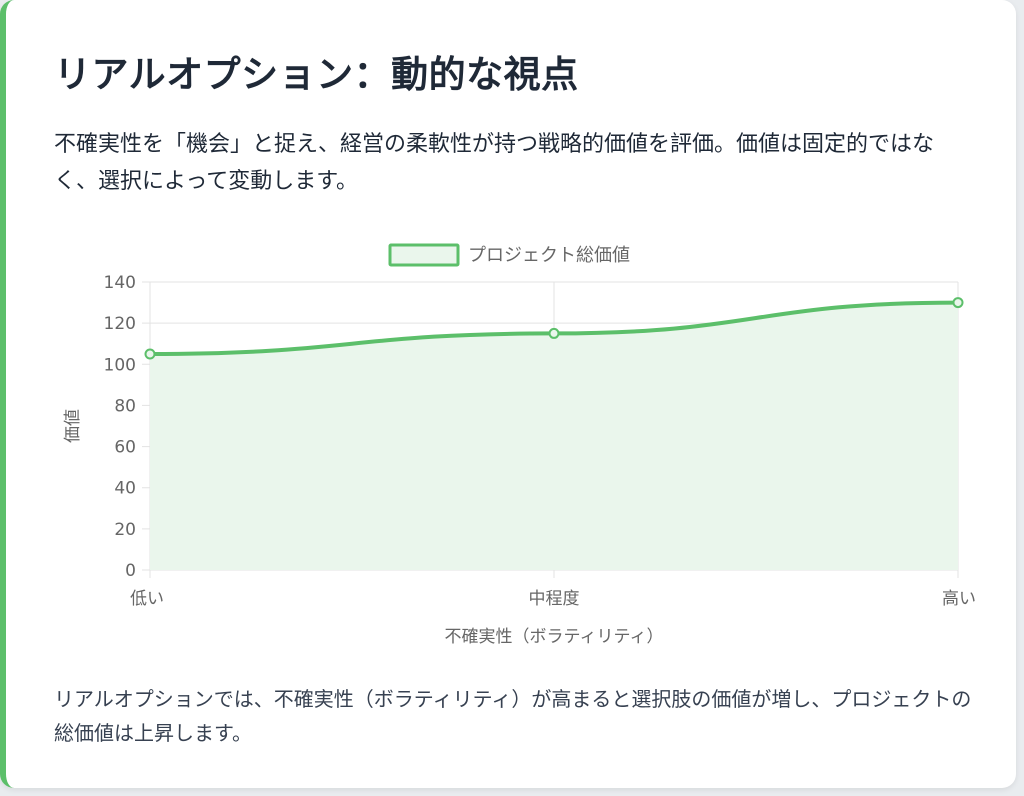 The width and height of the screenshot is (1024, 796). I want to click on x-tick-label: 低い, so click(147, 599).